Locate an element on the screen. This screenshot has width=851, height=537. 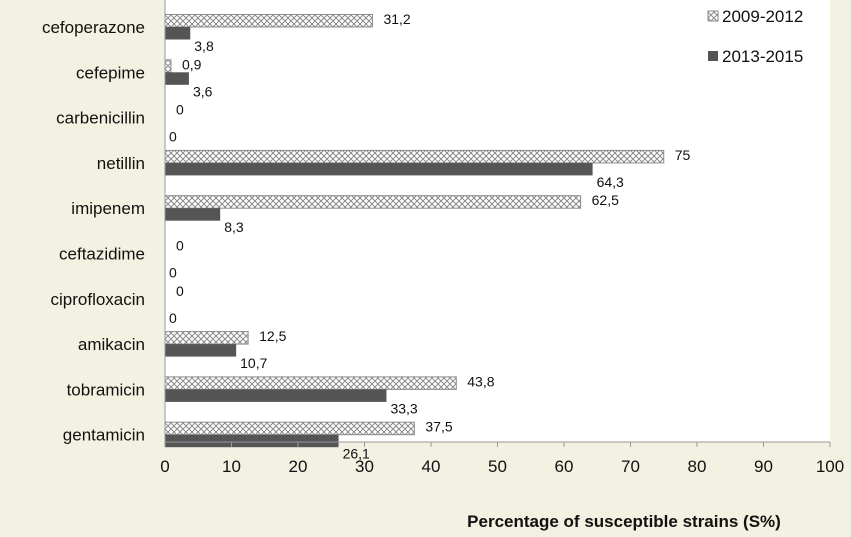
x-tick-label: 90 is located at coordinates (763, 466).